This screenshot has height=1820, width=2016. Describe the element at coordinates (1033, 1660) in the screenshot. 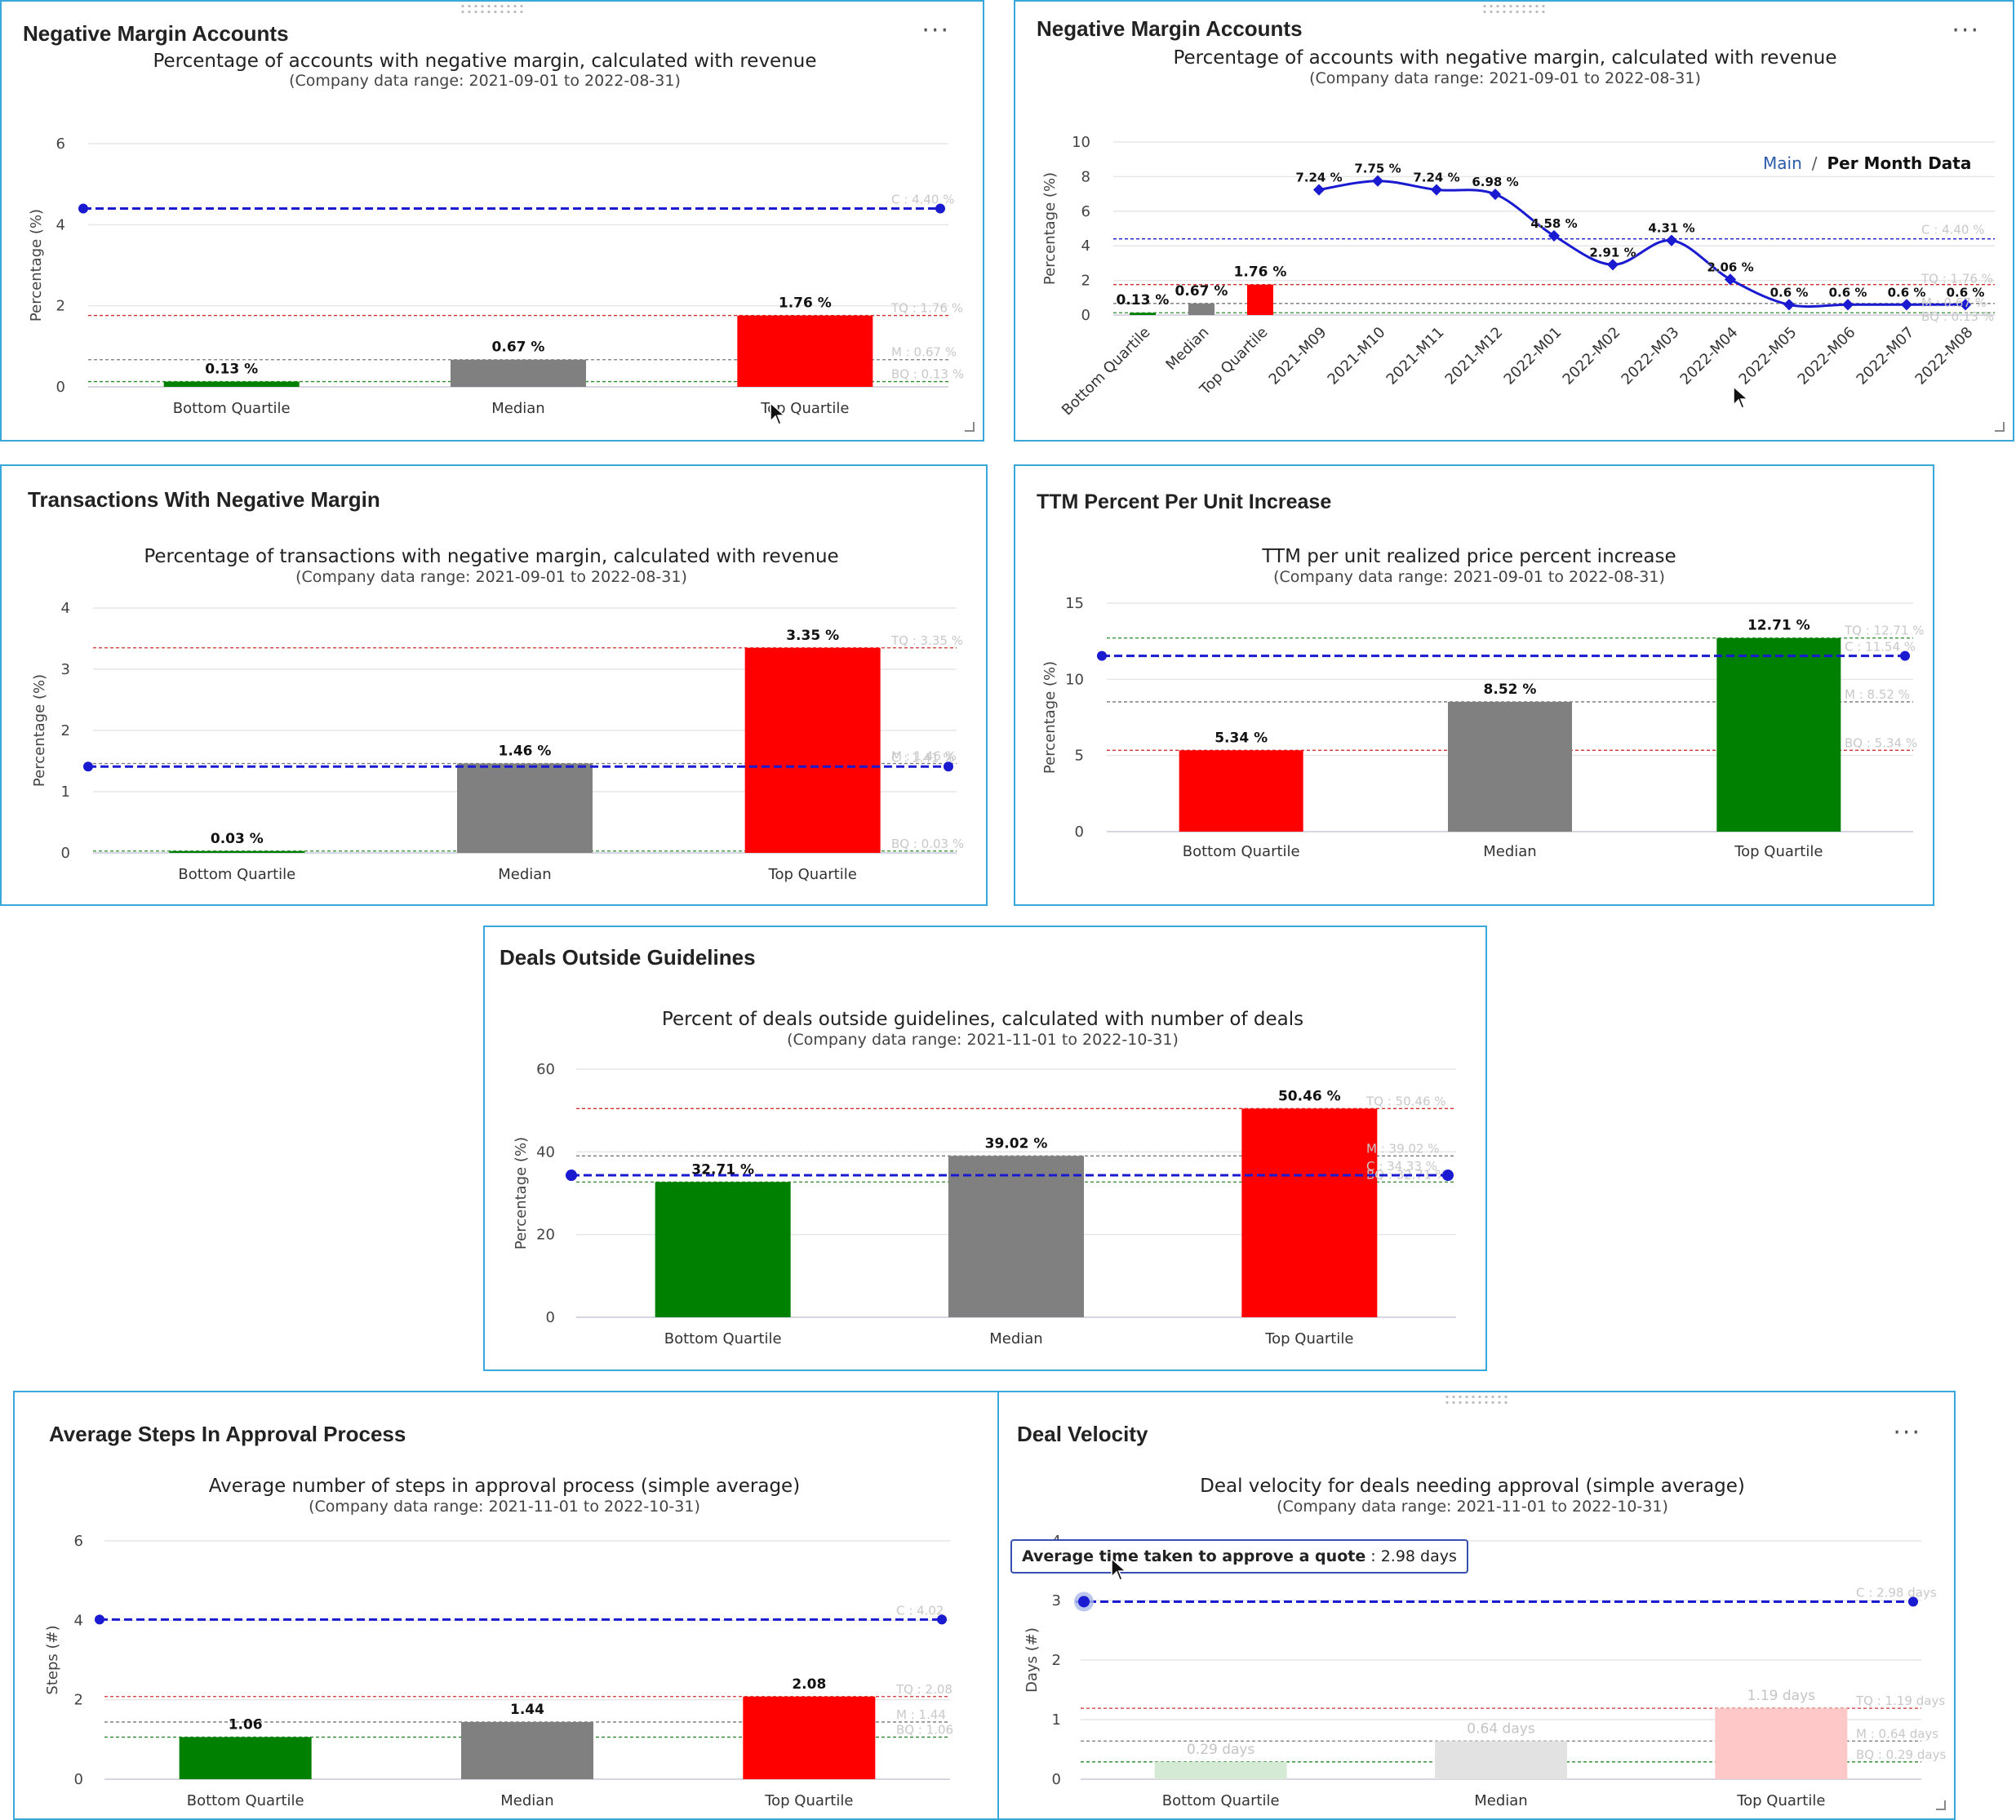

I see `y-axis-label: Days (#)` at that location.